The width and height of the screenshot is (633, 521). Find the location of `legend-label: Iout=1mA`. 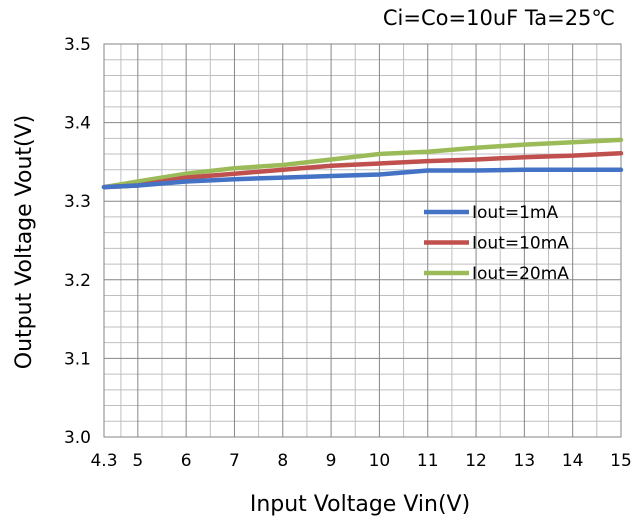

legend-label: Iout=1mA is located at coordinates (515, 213).